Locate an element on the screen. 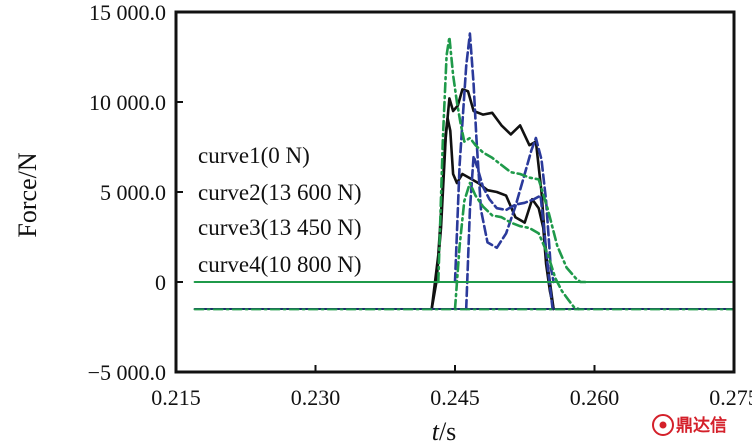 This screenshot has width=752, height=448. y-axis-label: Force/N is located at coordinates (27, 194).